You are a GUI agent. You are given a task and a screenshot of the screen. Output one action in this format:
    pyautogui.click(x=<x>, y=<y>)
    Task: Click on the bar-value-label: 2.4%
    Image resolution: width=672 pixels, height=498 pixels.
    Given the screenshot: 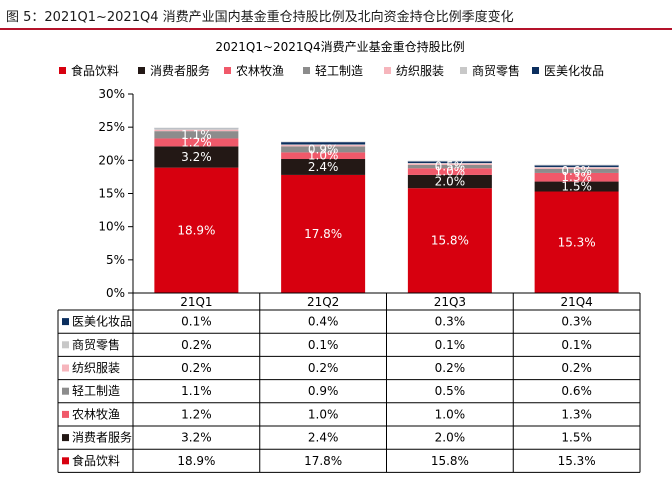 What is the action you would take?
    pyautogui.click(x=323, y=167)
    